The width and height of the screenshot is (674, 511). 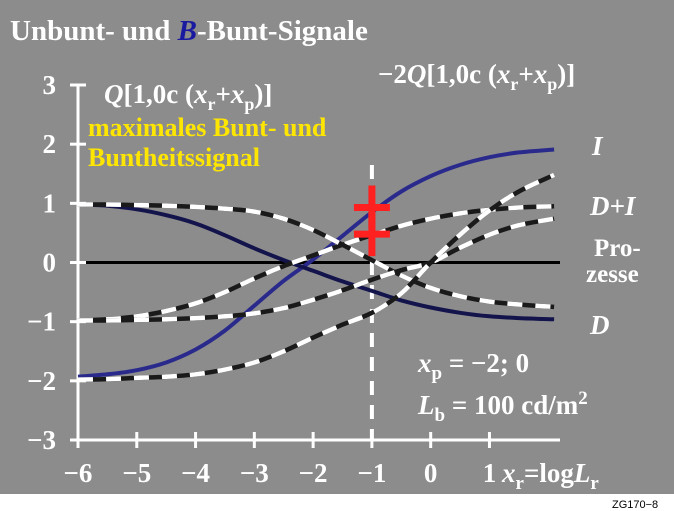 I want to click on marker-layer, so click(x=371, y=221).